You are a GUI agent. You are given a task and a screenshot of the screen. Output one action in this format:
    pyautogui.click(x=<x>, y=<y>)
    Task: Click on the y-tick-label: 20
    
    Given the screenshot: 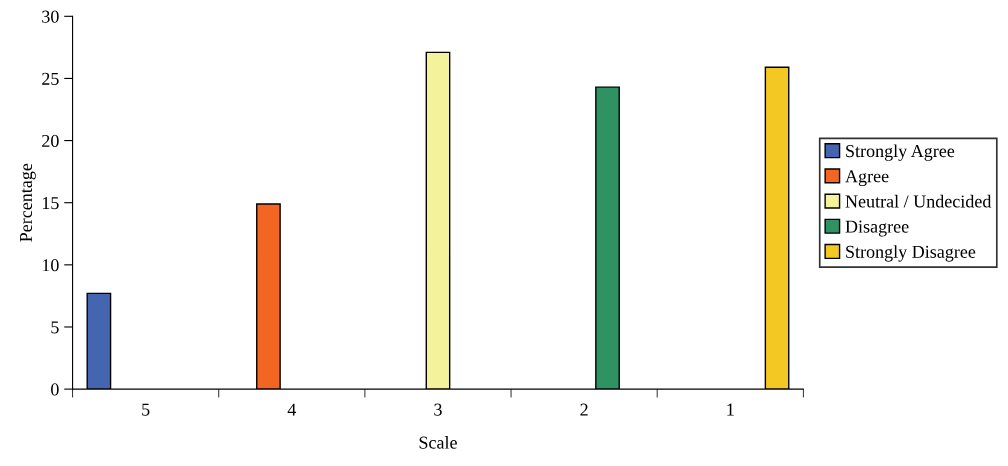 What is the action you would take?
    pyautogui.click(x=50, y=141)
    